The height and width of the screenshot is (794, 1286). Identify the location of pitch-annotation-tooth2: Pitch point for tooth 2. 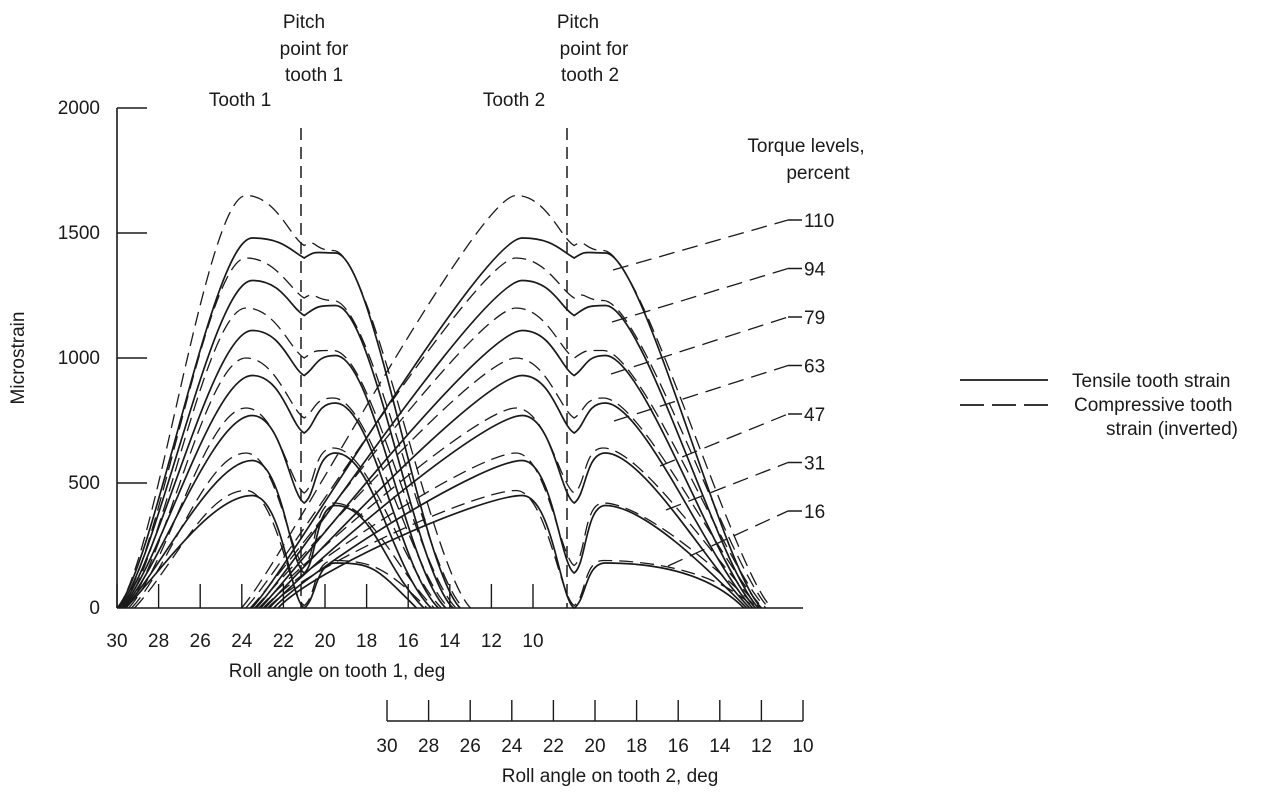
(593, 49).